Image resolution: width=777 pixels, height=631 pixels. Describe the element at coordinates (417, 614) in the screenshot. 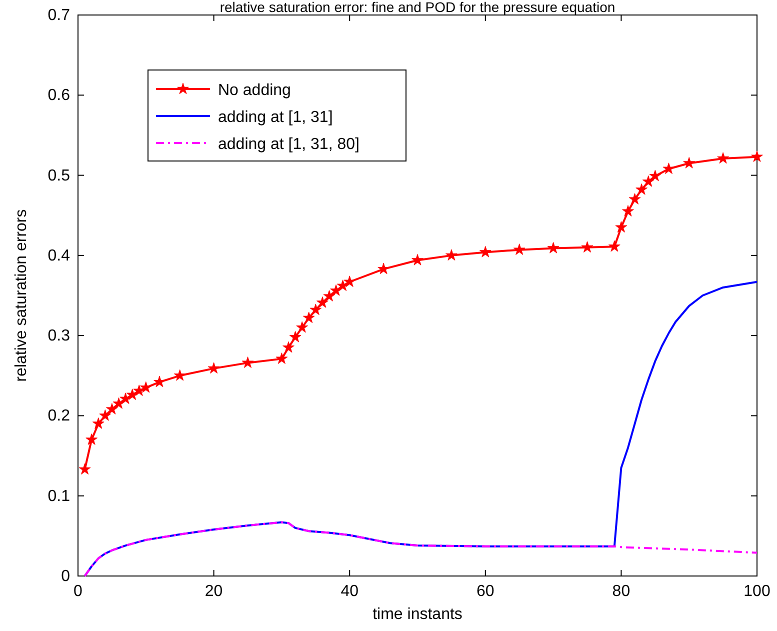

I see `x-axis-title: time instants` at that location.